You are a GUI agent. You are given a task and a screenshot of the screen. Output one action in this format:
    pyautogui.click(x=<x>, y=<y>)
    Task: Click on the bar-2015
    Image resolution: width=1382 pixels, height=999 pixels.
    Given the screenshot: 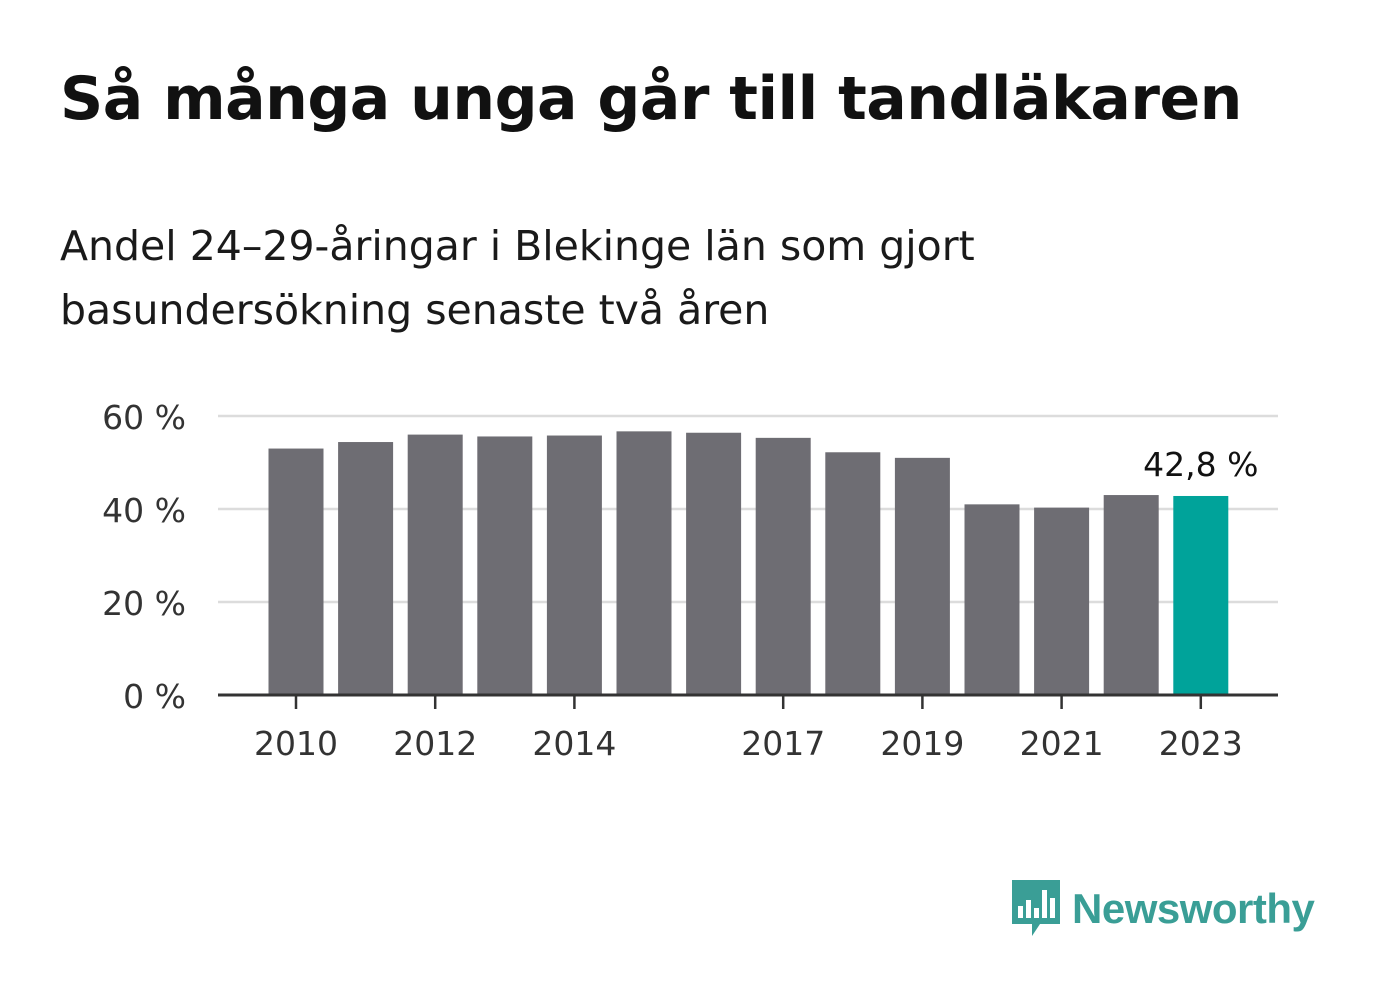 What is the action you would take?
    pyautogui.click(x=644, y=563)
    